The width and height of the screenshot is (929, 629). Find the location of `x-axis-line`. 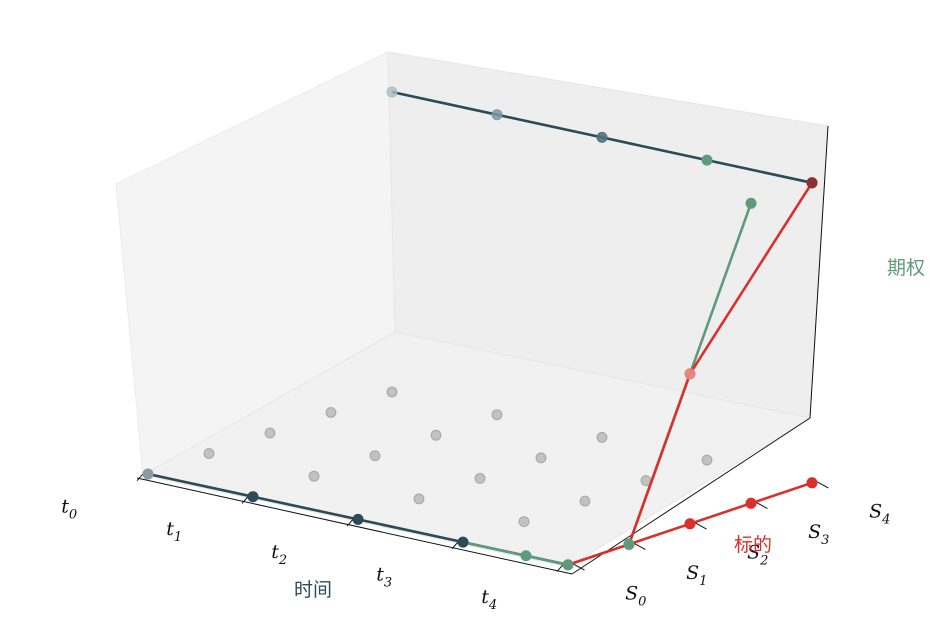

x-axis-line is located at coordinates (354, 526).